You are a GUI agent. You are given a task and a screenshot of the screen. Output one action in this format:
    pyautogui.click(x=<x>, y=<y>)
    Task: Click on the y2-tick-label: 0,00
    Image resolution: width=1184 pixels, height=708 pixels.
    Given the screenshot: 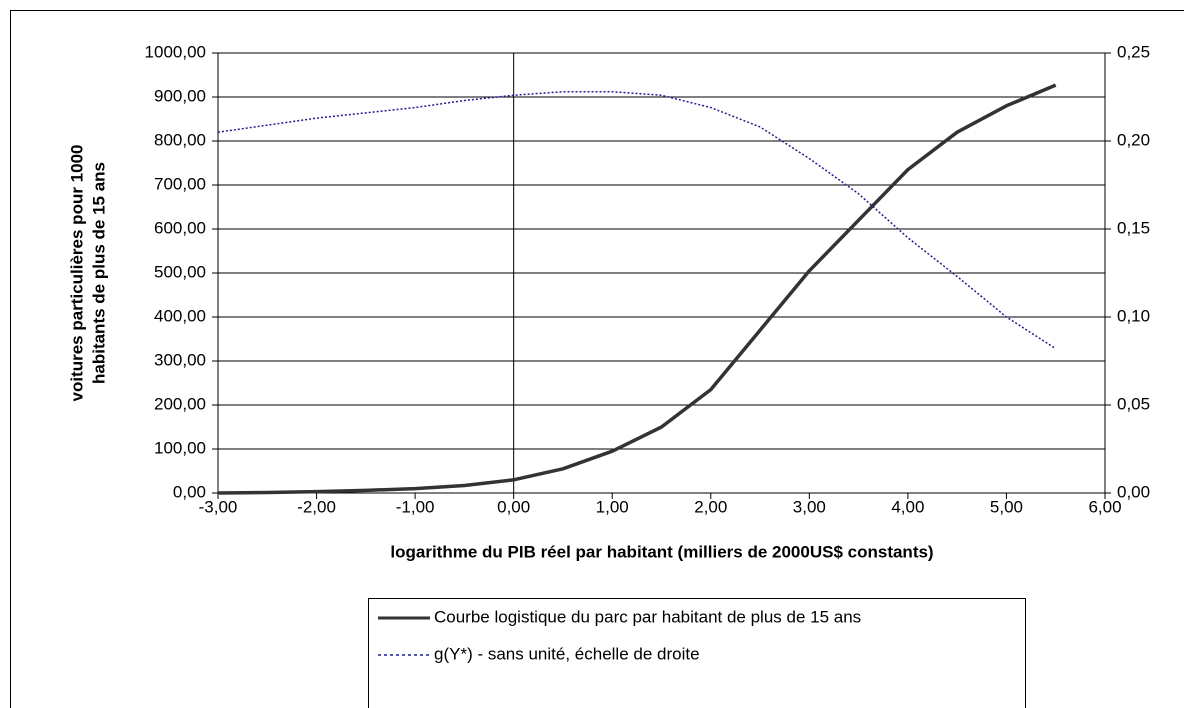 What is the action you would take?
    pyautogui.click(x=1133, y=491)
    